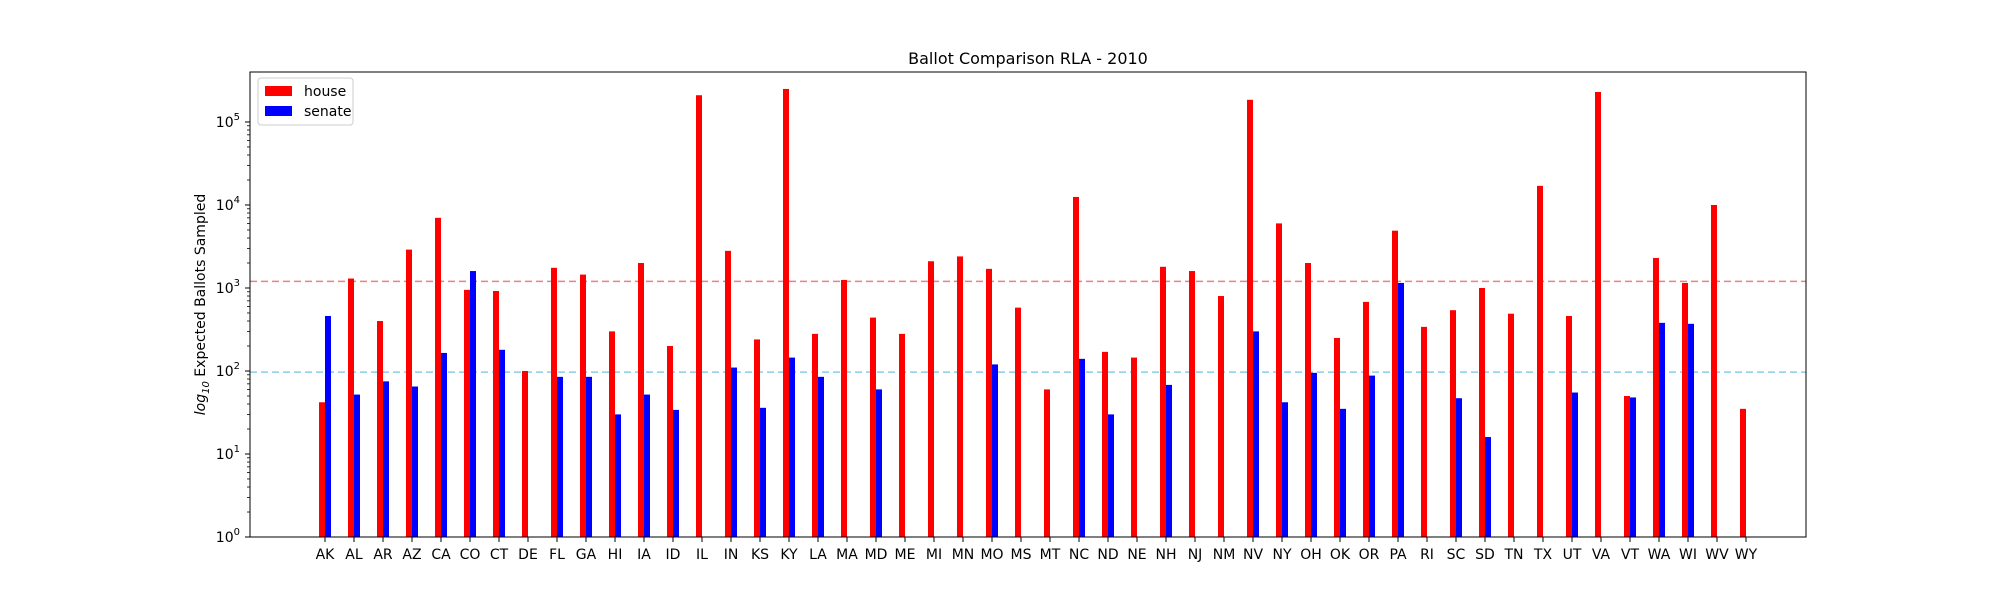  I want to click on y-axis-label-sub: 10, so click(206, 387).